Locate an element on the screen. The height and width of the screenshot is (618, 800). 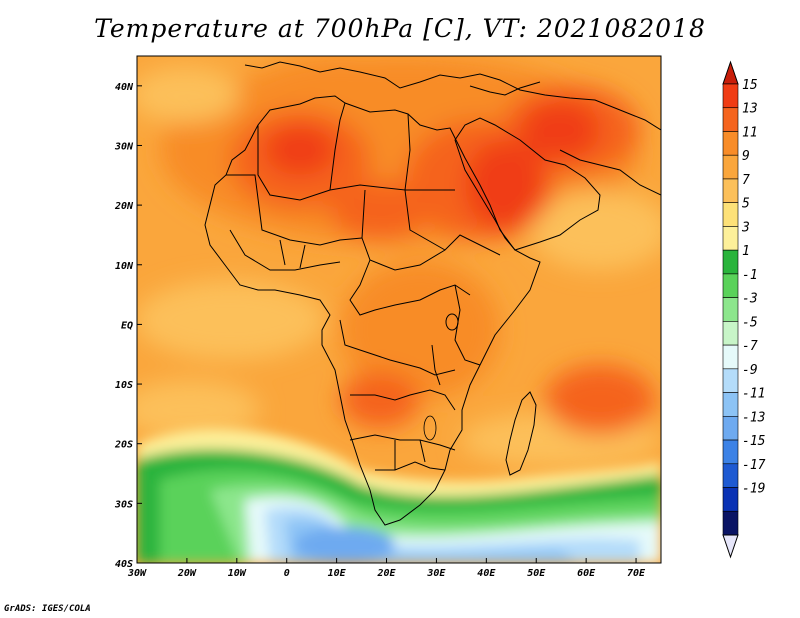
lat-tick-label: 40N is located at coordinates (124, 87).